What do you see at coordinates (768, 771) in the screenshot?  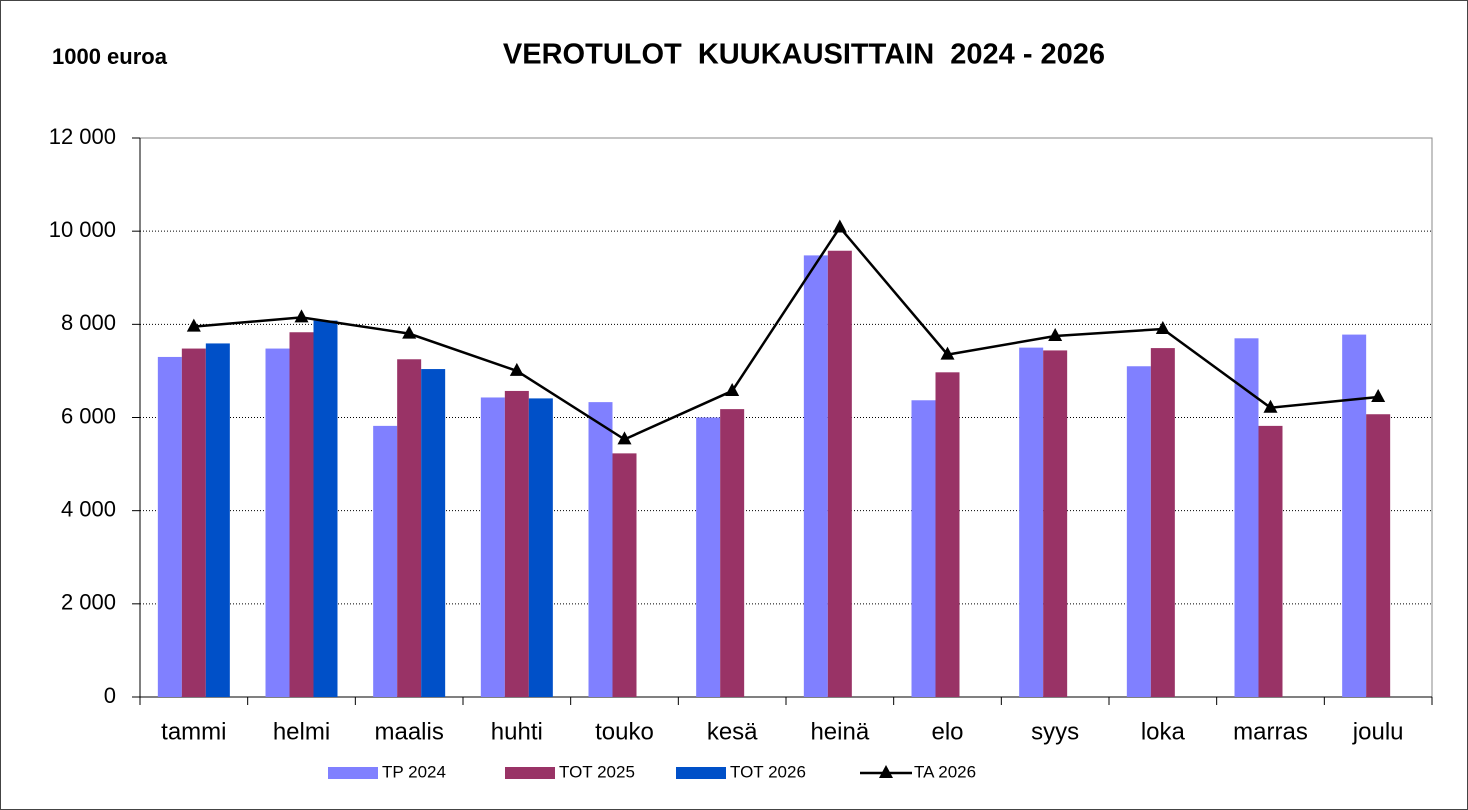 I see `legend-label: TOT 2026` at bounding box center [768, 771].